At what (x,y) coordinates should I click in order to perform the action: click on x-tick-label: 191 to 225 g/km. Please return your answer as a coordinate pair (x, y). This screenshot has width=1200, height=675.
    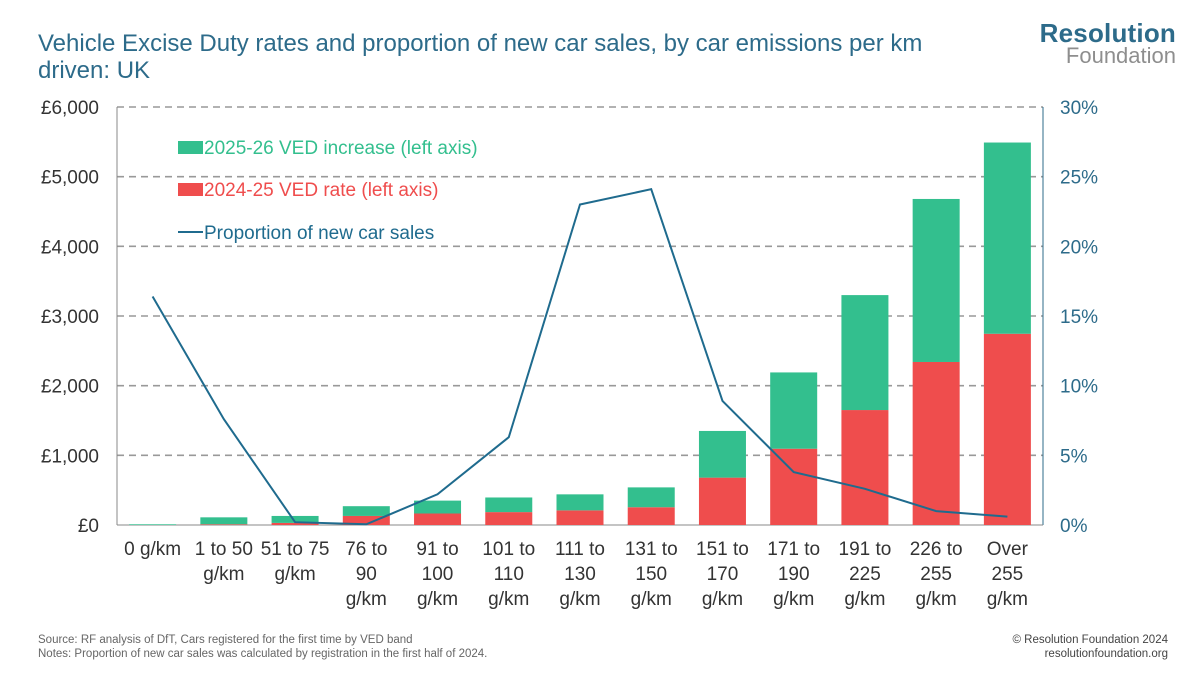
    Looking at the image, I should click on (865, 574).